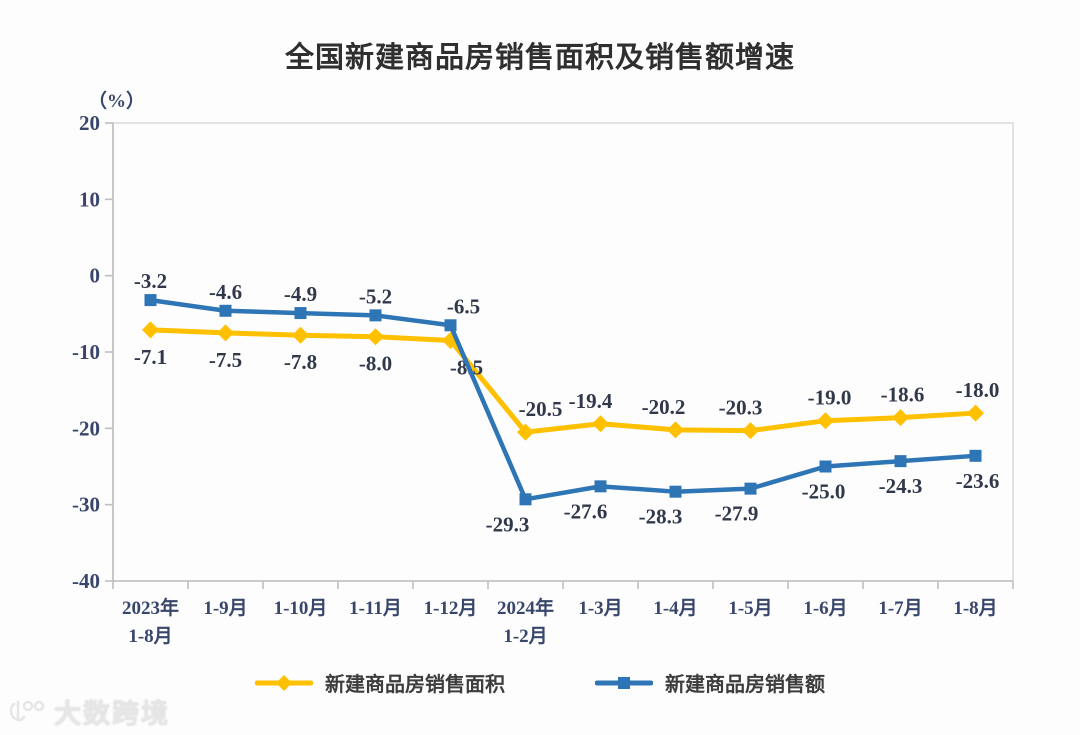 The width and height of the screenshot is (1080, 735). Describe the element at coordinates (225, 292) in the screenshot. I see `svg-text: -4.6` at that location.